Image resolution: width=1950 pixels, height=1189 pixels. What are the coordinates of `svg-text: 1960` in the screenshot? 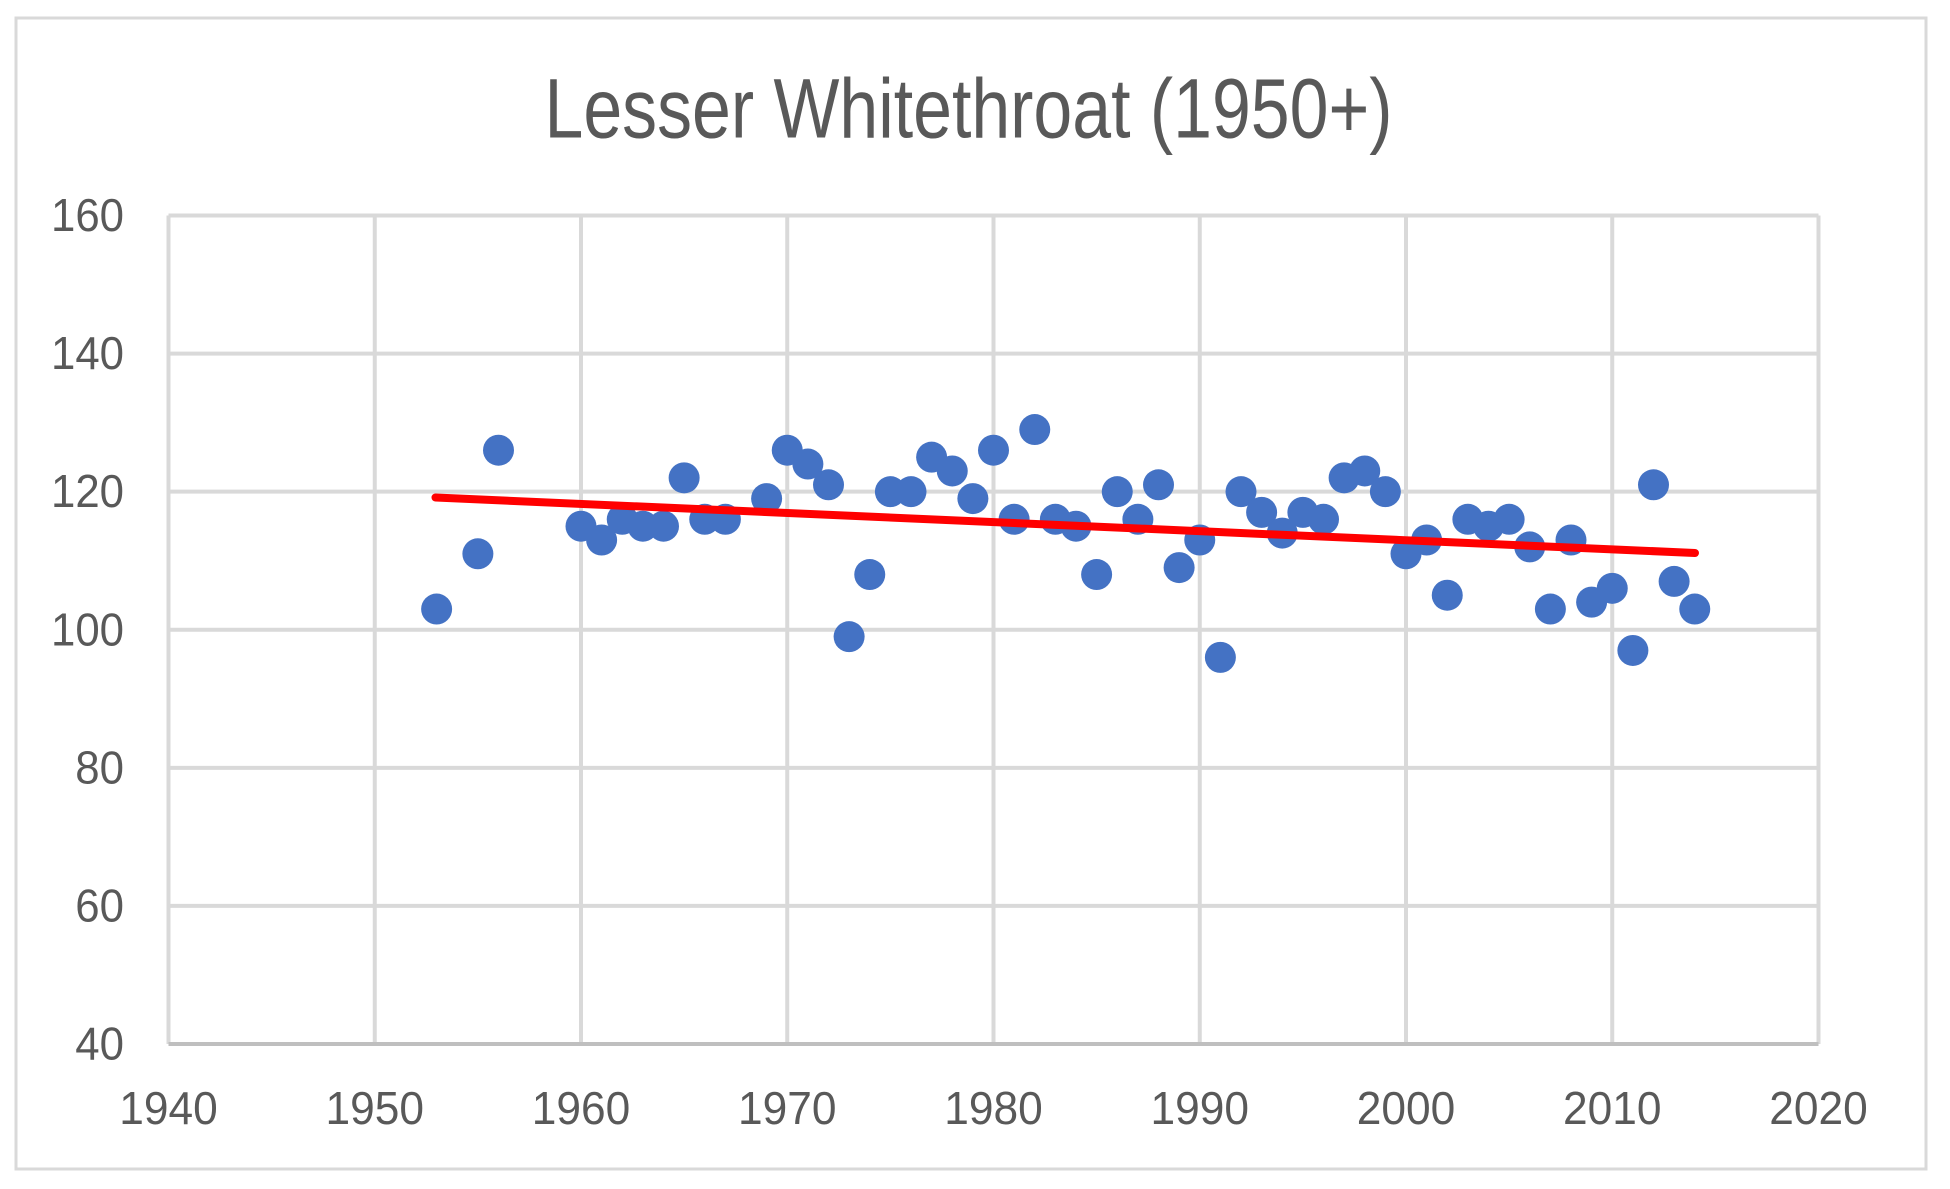 It's located at (581, 1108).